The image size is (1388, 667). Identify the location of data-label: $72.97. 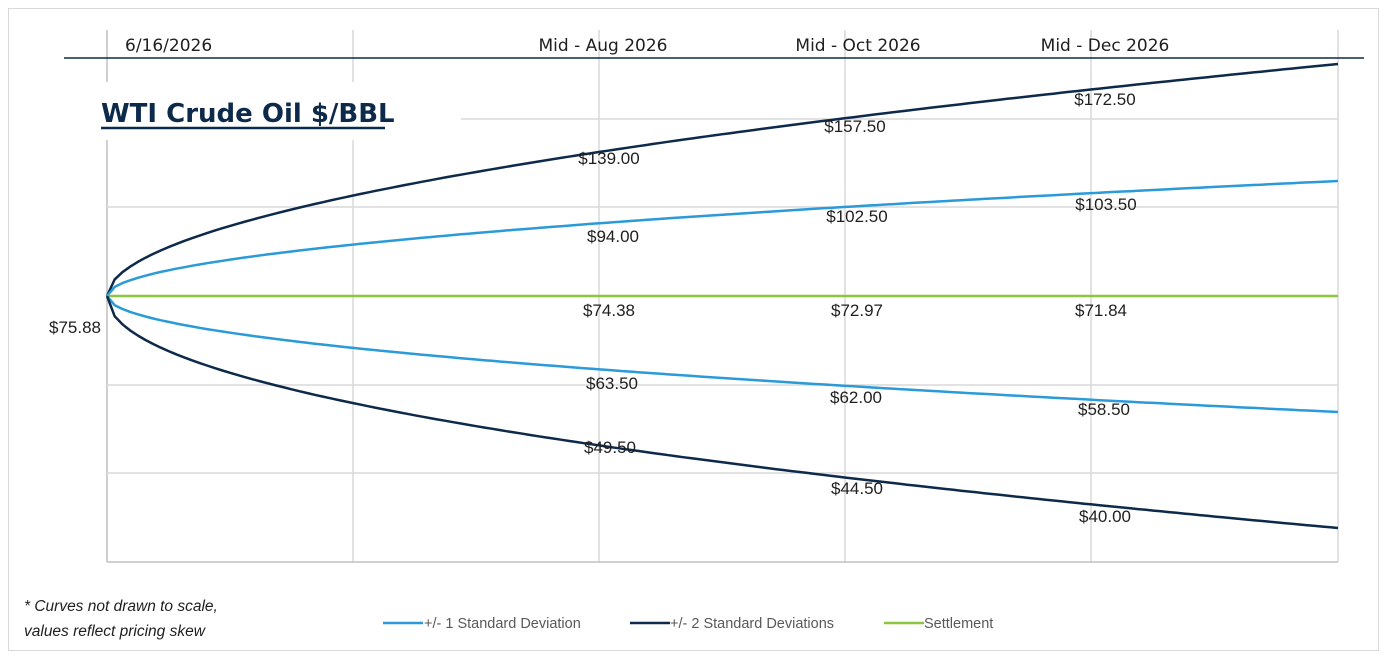
(857, 310).